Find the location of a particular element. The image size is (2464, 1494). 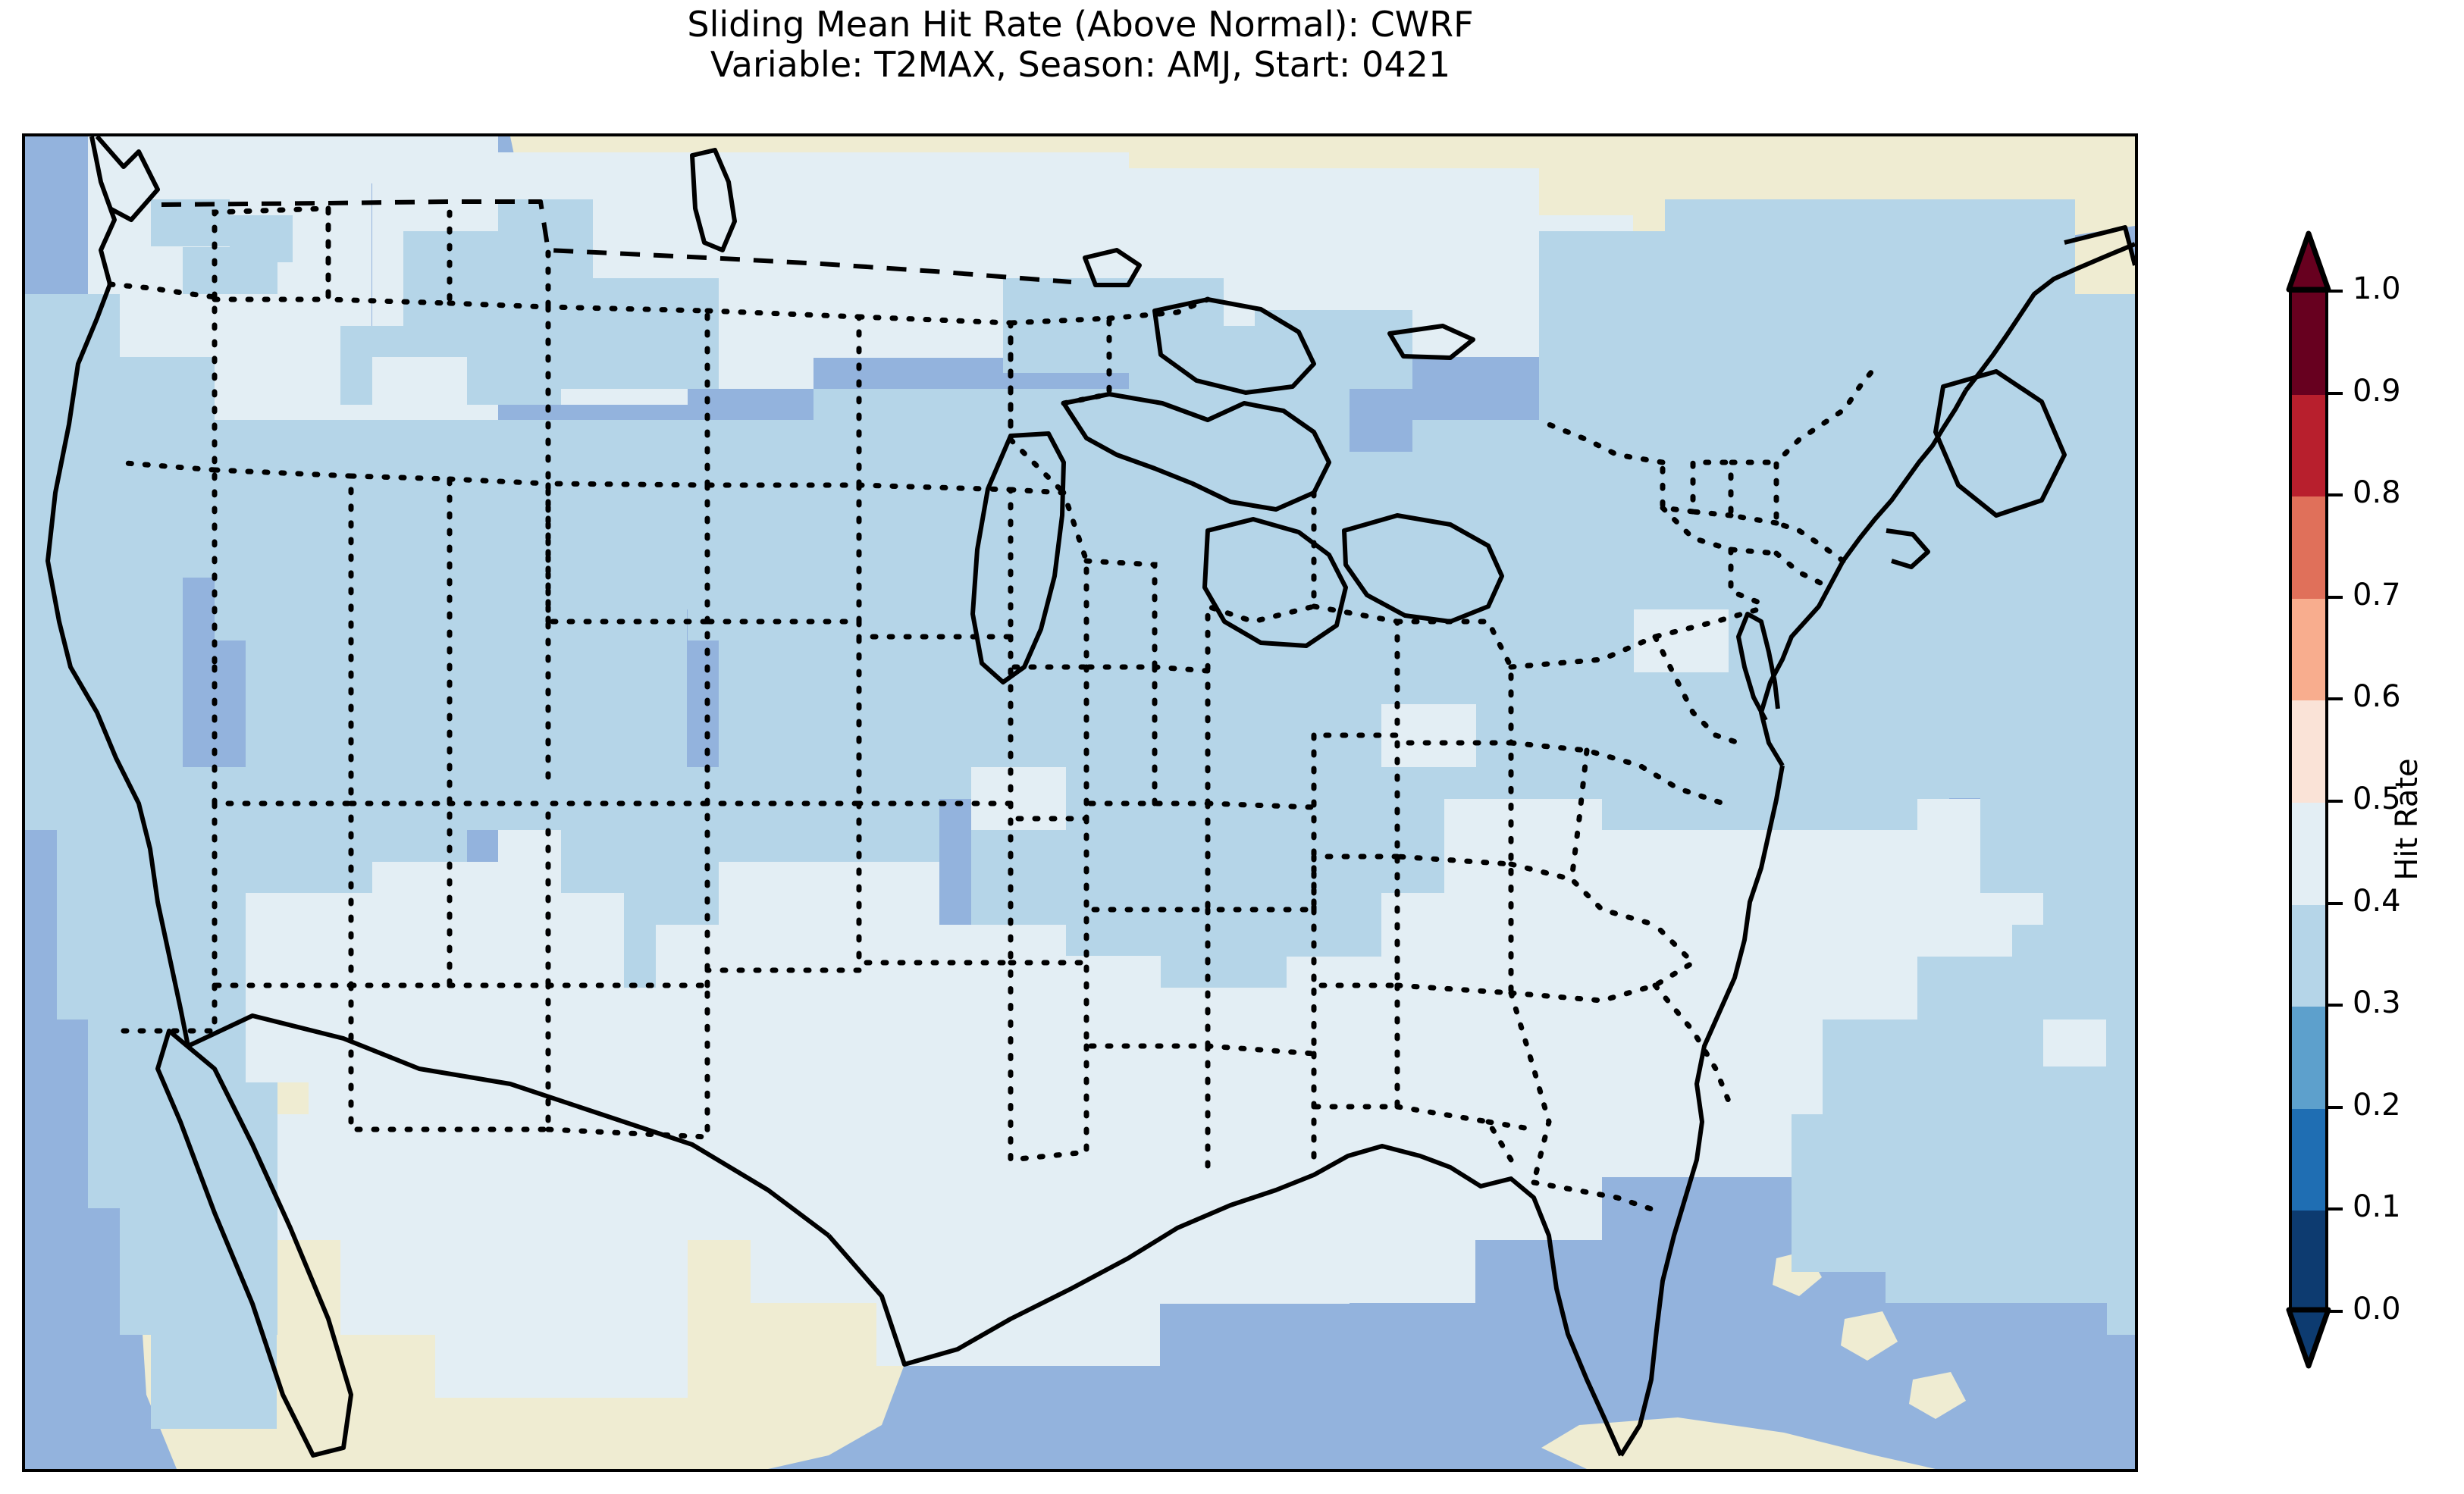

colorbar-tick-label: 0.3 is located at coordinates (2377, 1003).